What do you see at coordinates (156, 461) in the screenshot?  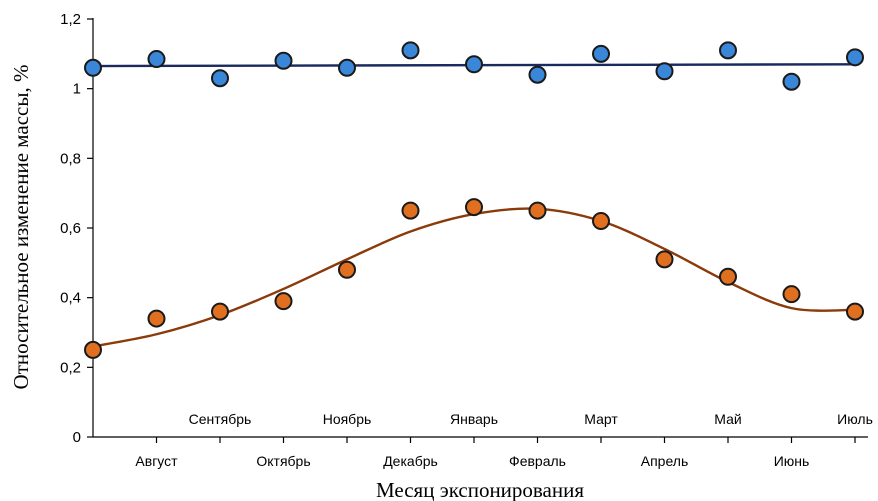 I see `x-tick-label: Август` at bounding box center [156, 461].